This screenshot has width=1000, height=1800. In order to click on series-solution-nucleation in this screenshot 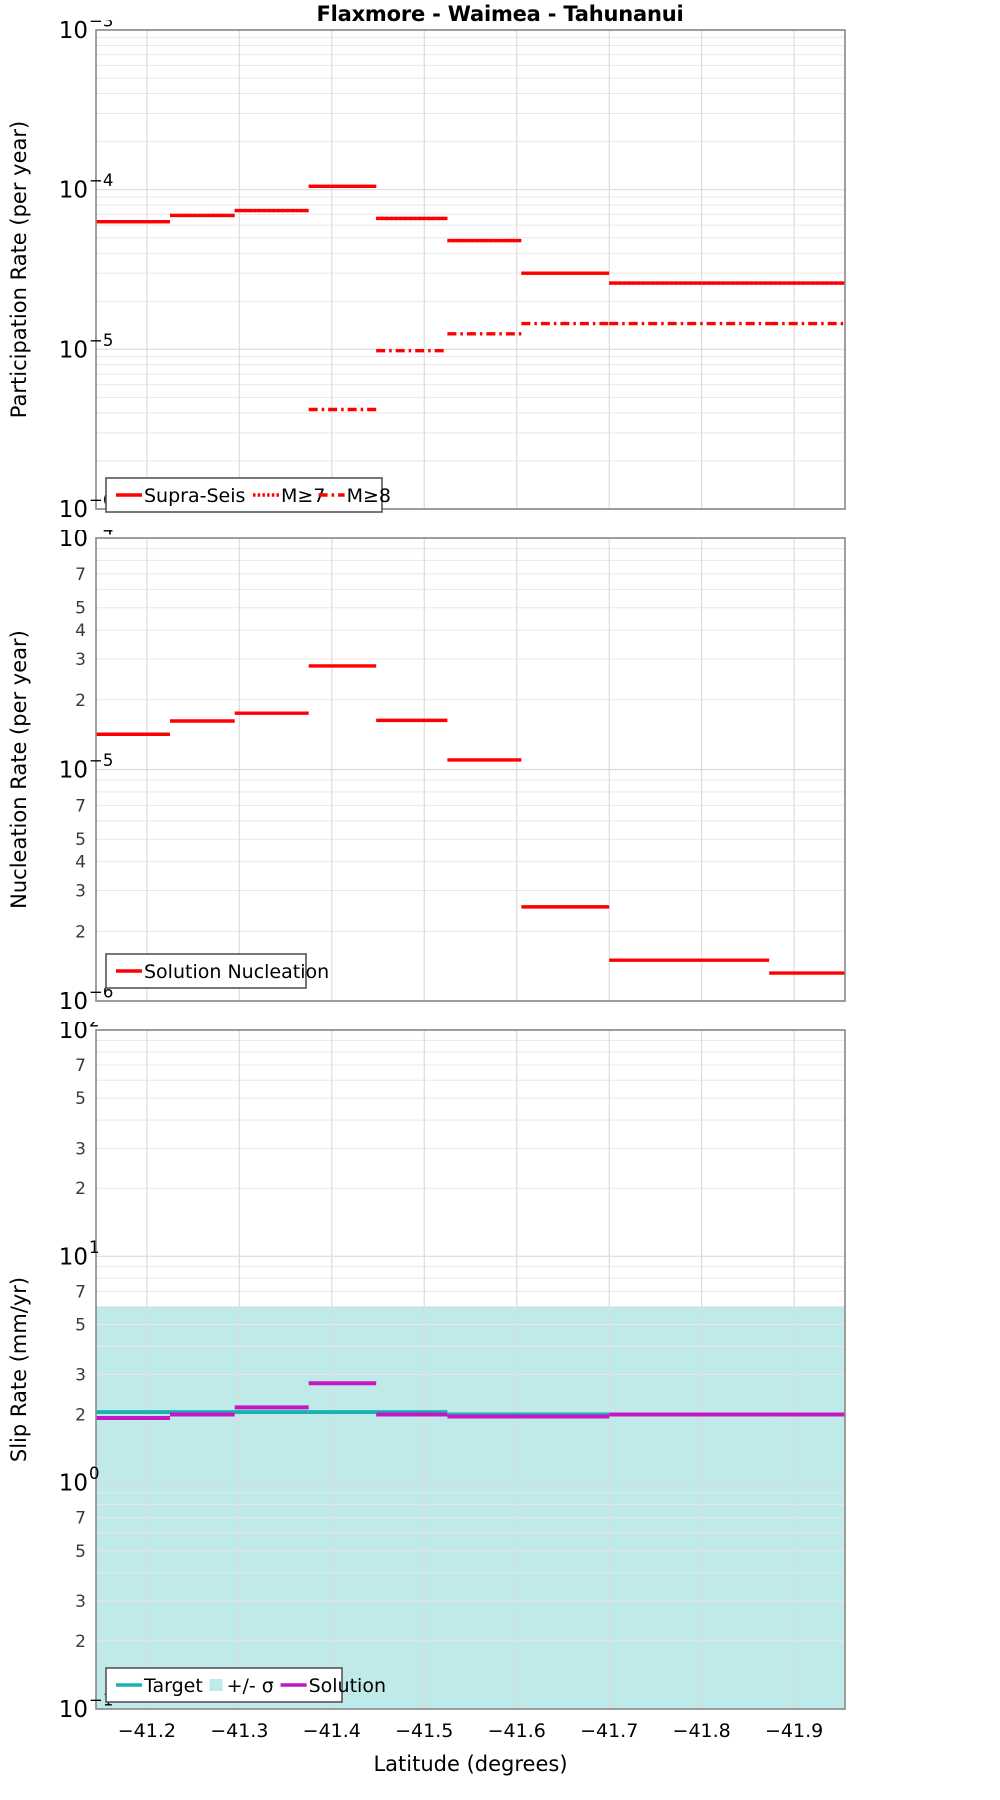, I will do `click(470, 819)`.